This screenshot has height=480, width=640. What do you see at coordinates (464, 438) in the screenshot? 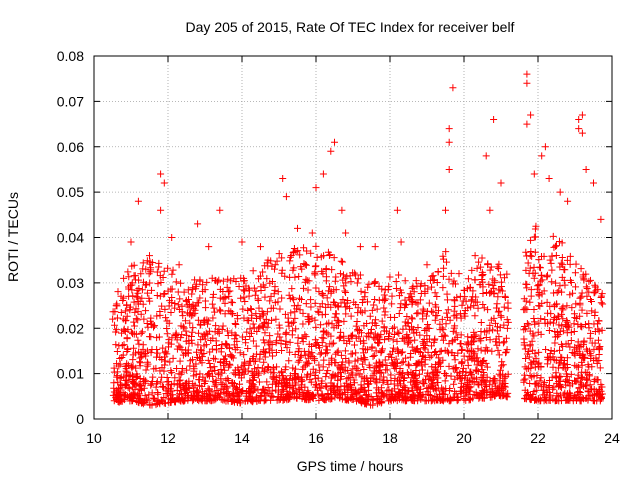
I see `x-tick-label: 20` at bounding box center [464, 438].